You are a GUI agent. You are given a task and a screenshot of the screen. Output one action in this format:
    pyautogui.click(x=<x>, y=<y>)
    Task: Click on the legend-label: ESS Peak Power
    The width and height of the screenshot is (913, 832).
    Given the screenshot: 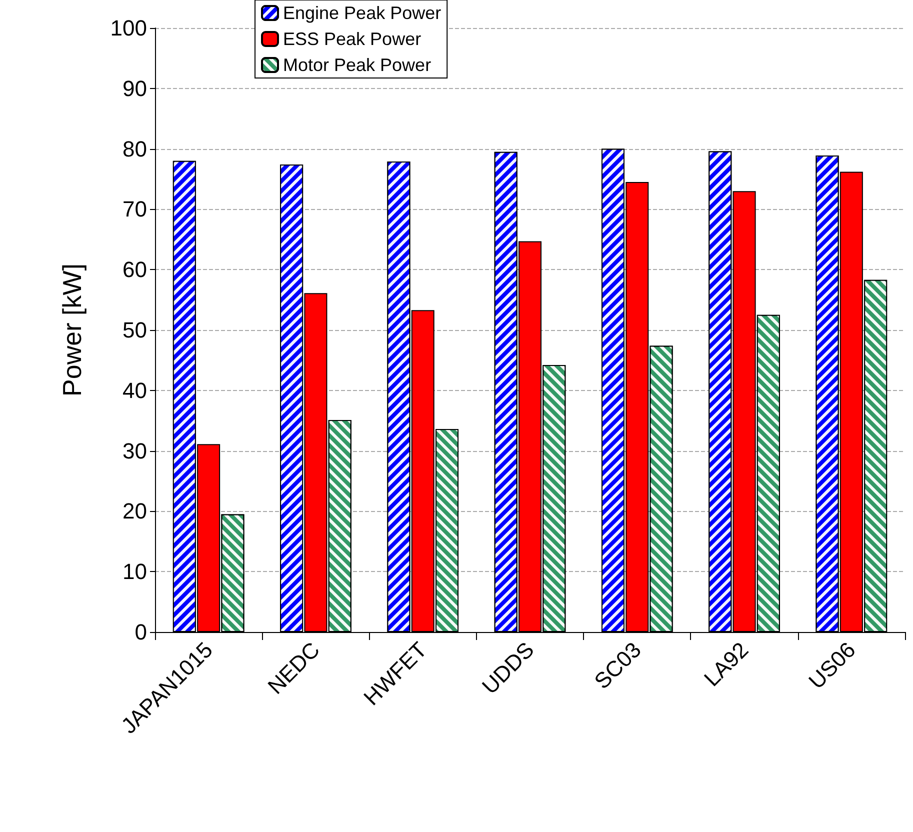 What is the action you would take?
    pyautogui.click(x=352, y=39)
    